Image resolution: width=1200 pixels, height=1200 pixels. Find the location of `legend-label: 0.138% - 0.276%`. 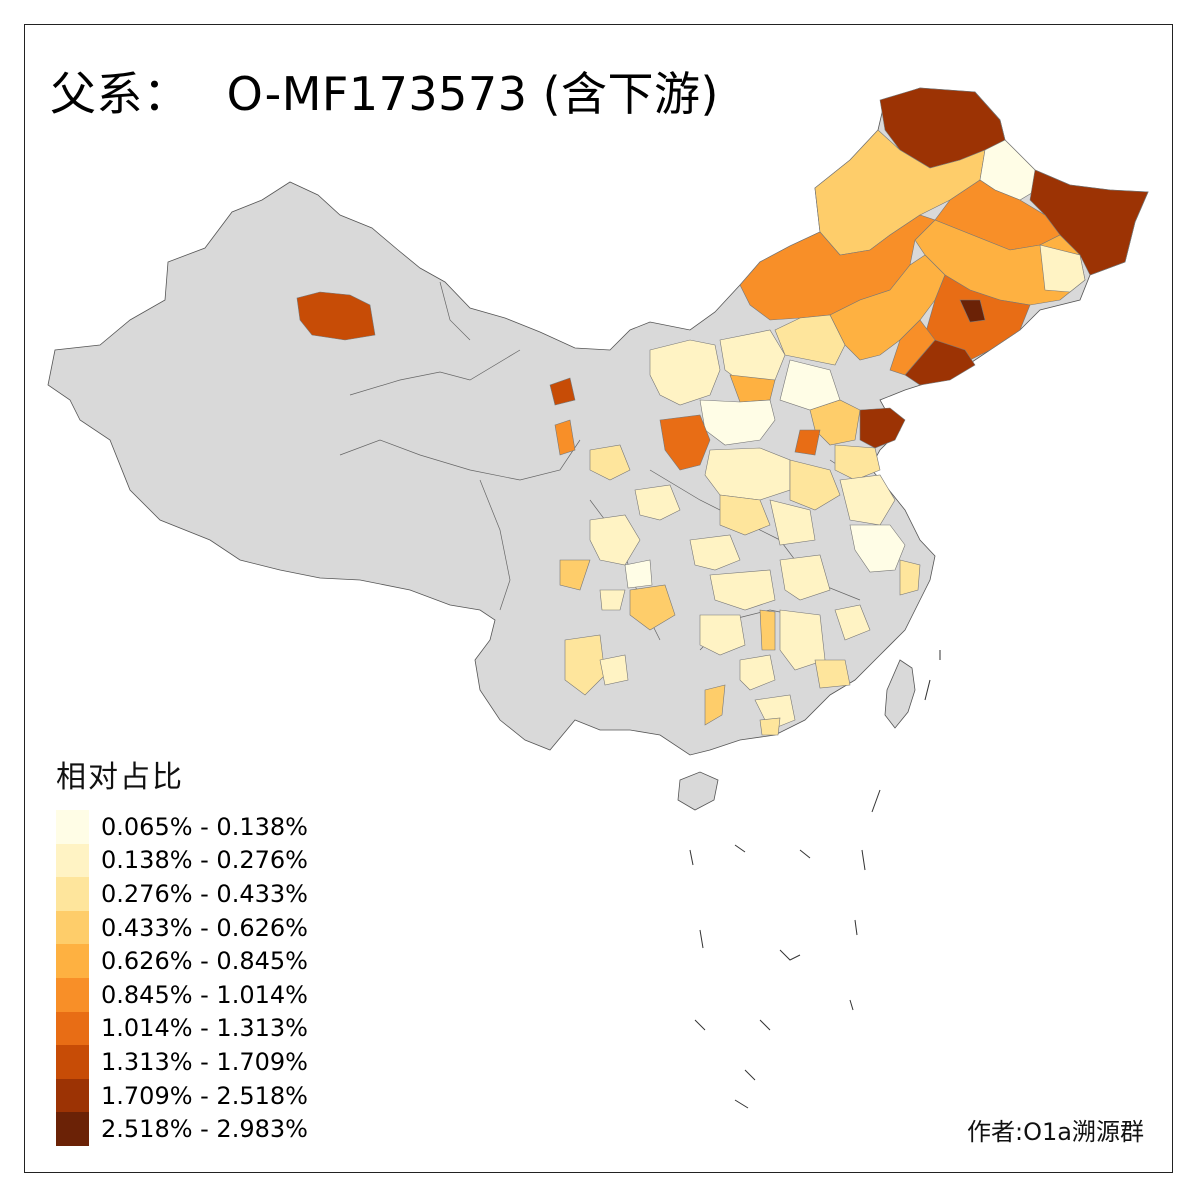

legend-label: 0.138% - 0.276% is located at coordinates (204, 860).